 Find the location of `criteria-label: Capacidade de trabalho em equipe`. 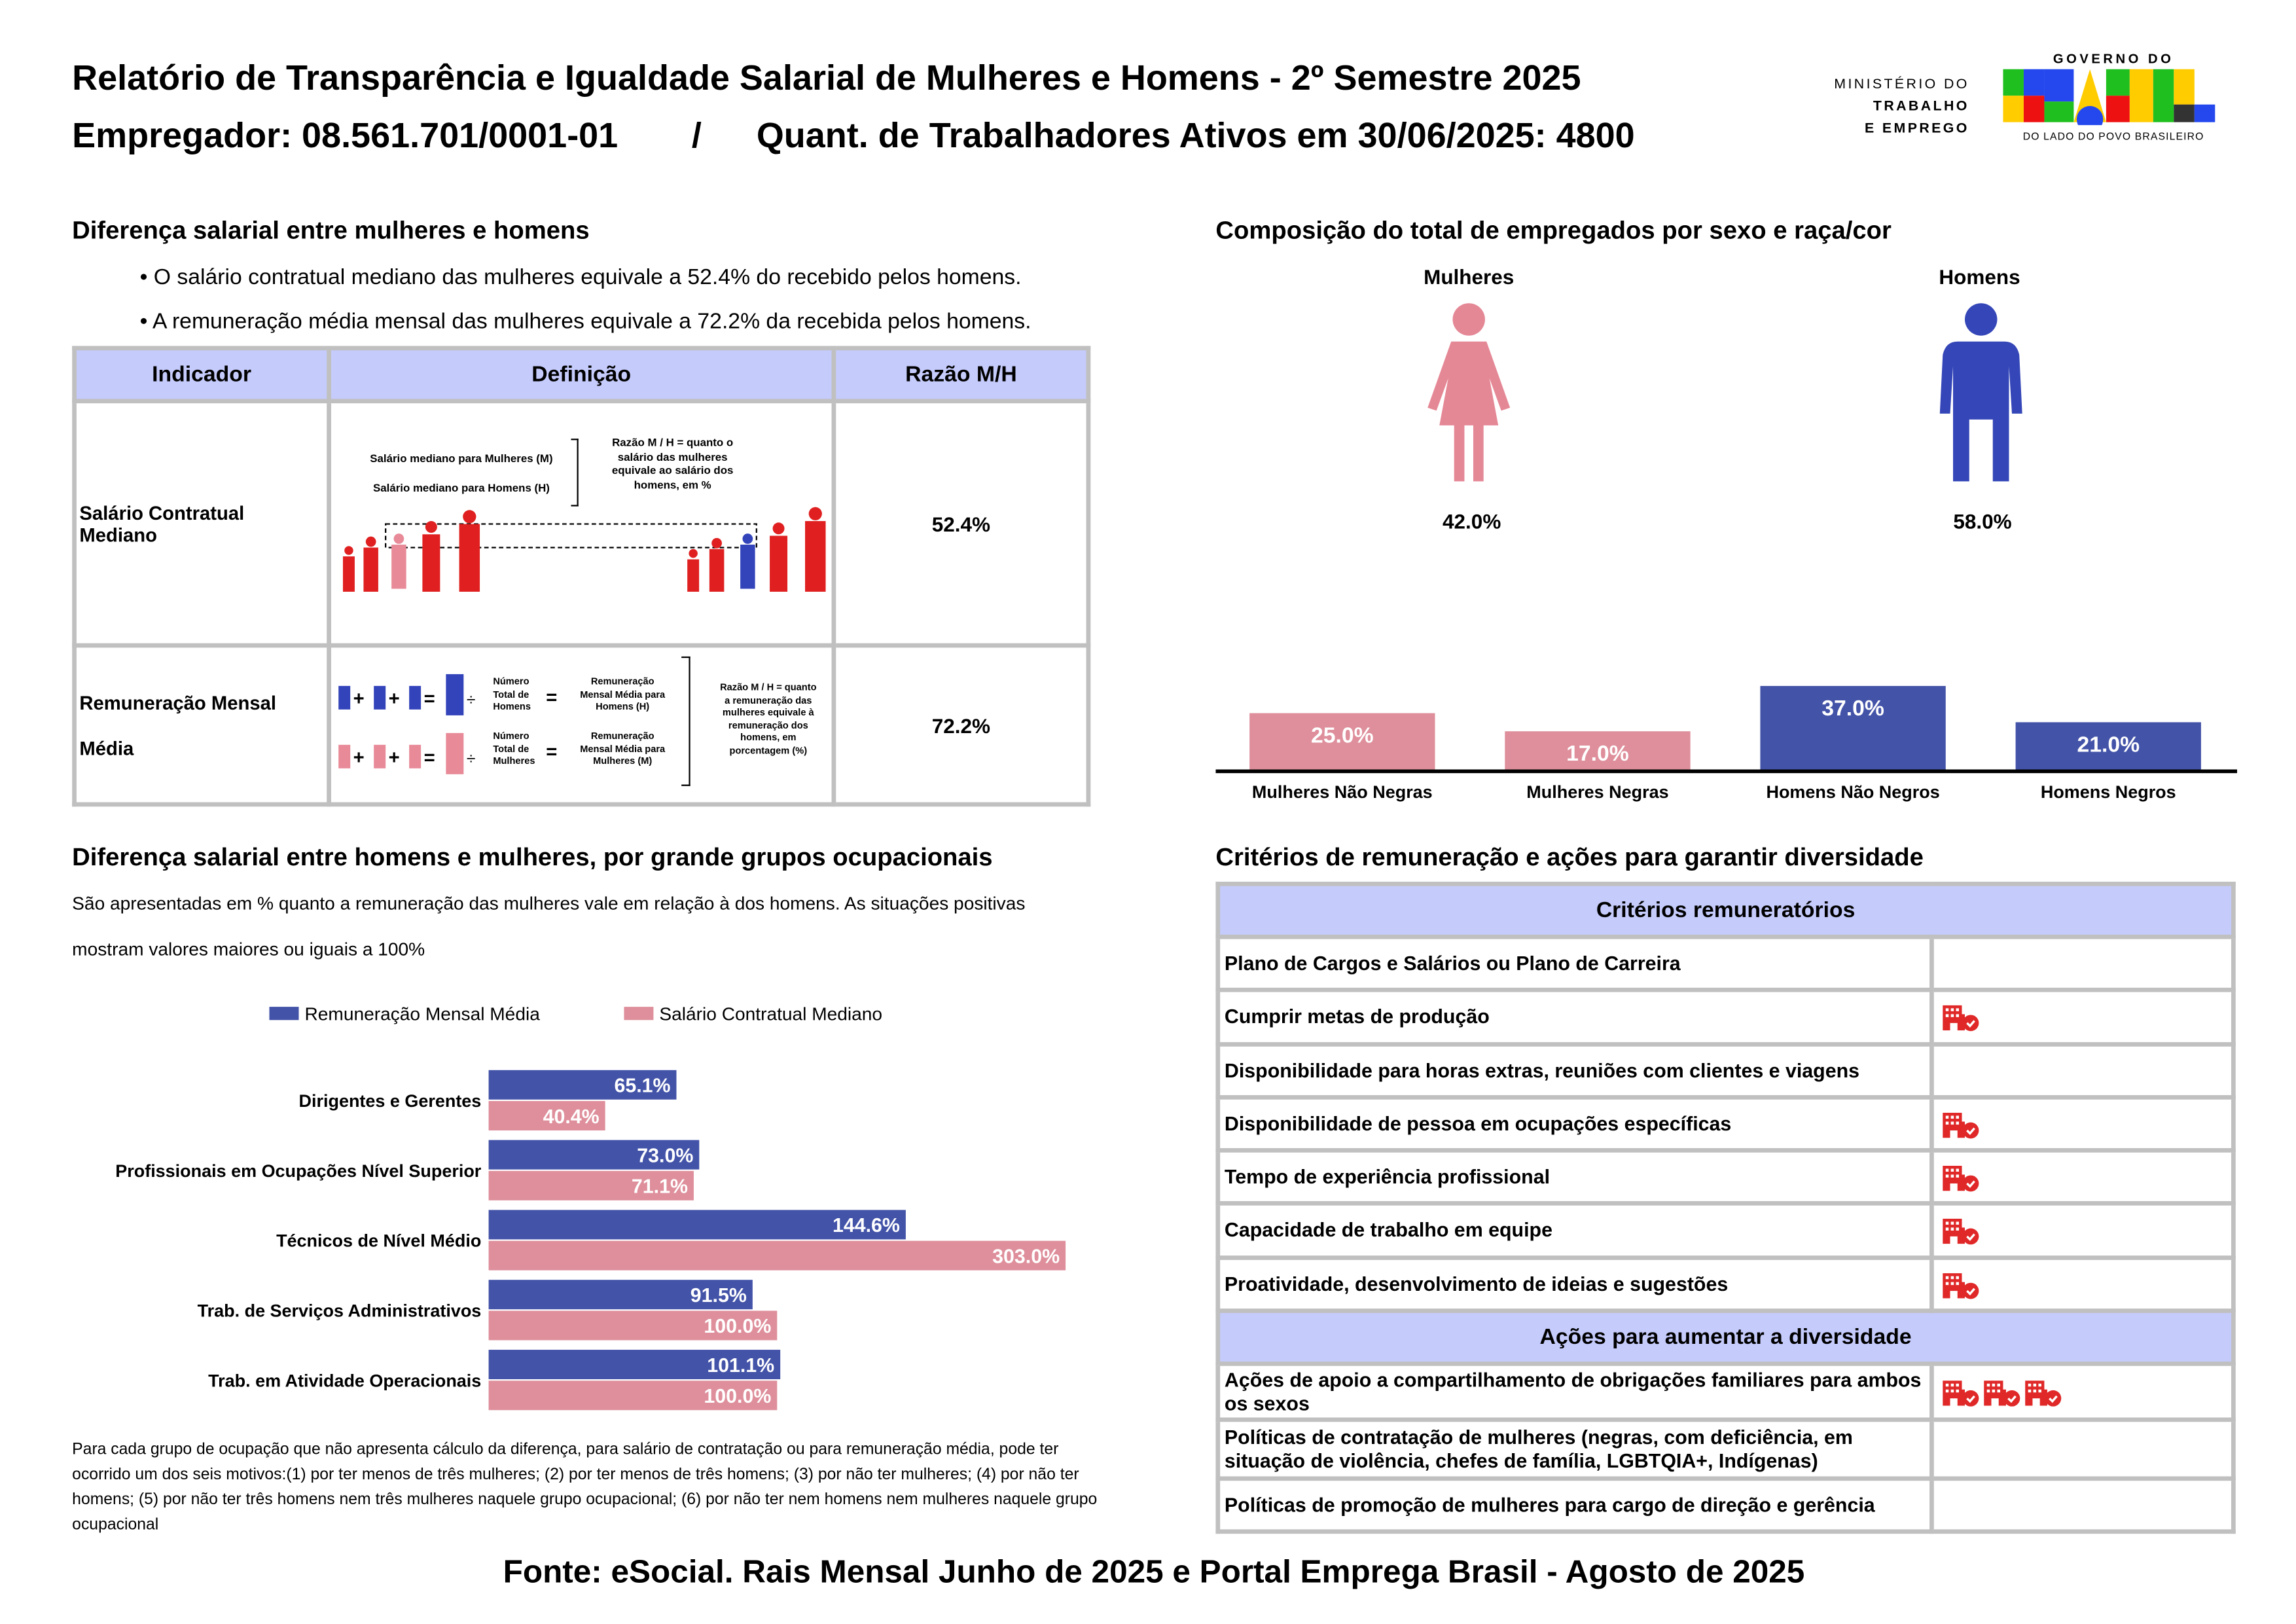

criteria-label: Capacidade de trabalho em equipe is located at coordinates (1574, 1230).